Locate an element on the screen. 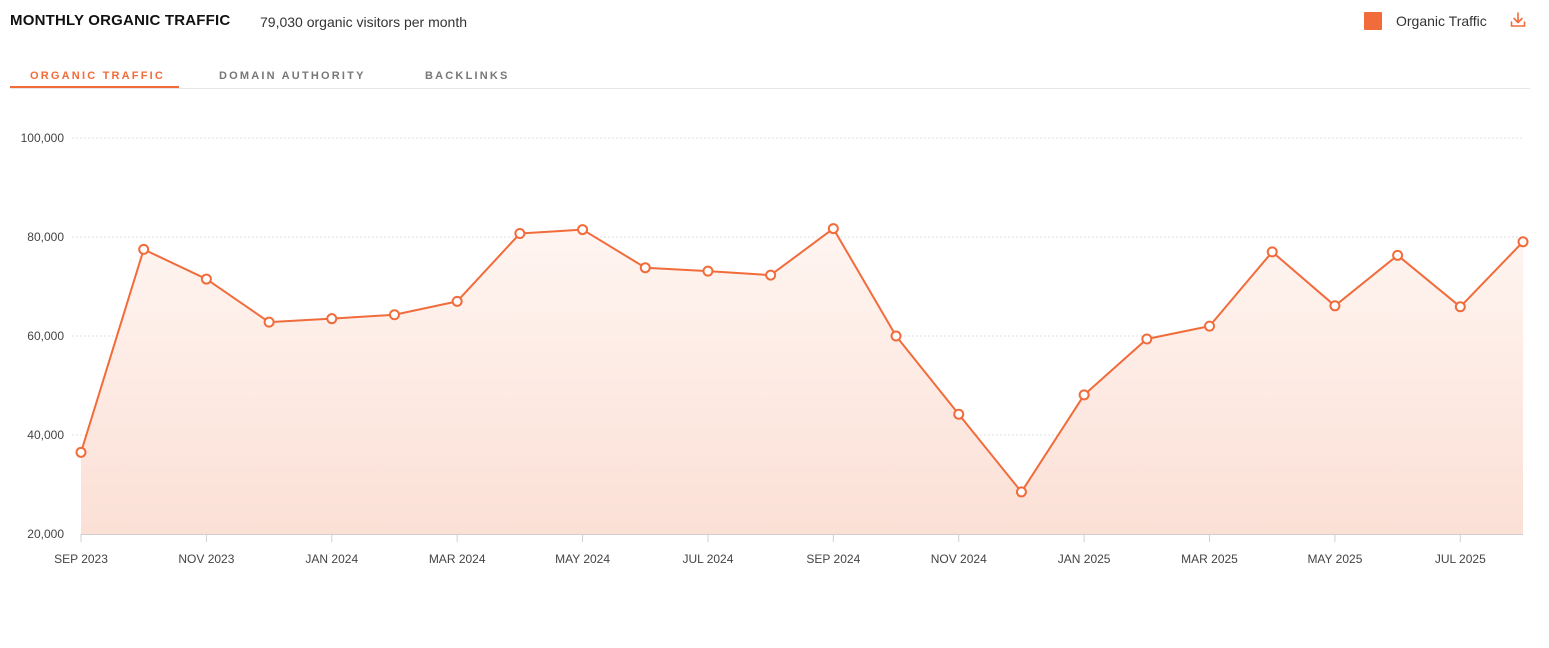  y-axis: 20,000 40,000 60,000 80,000 100,000 is located at coordinates (43, 336).